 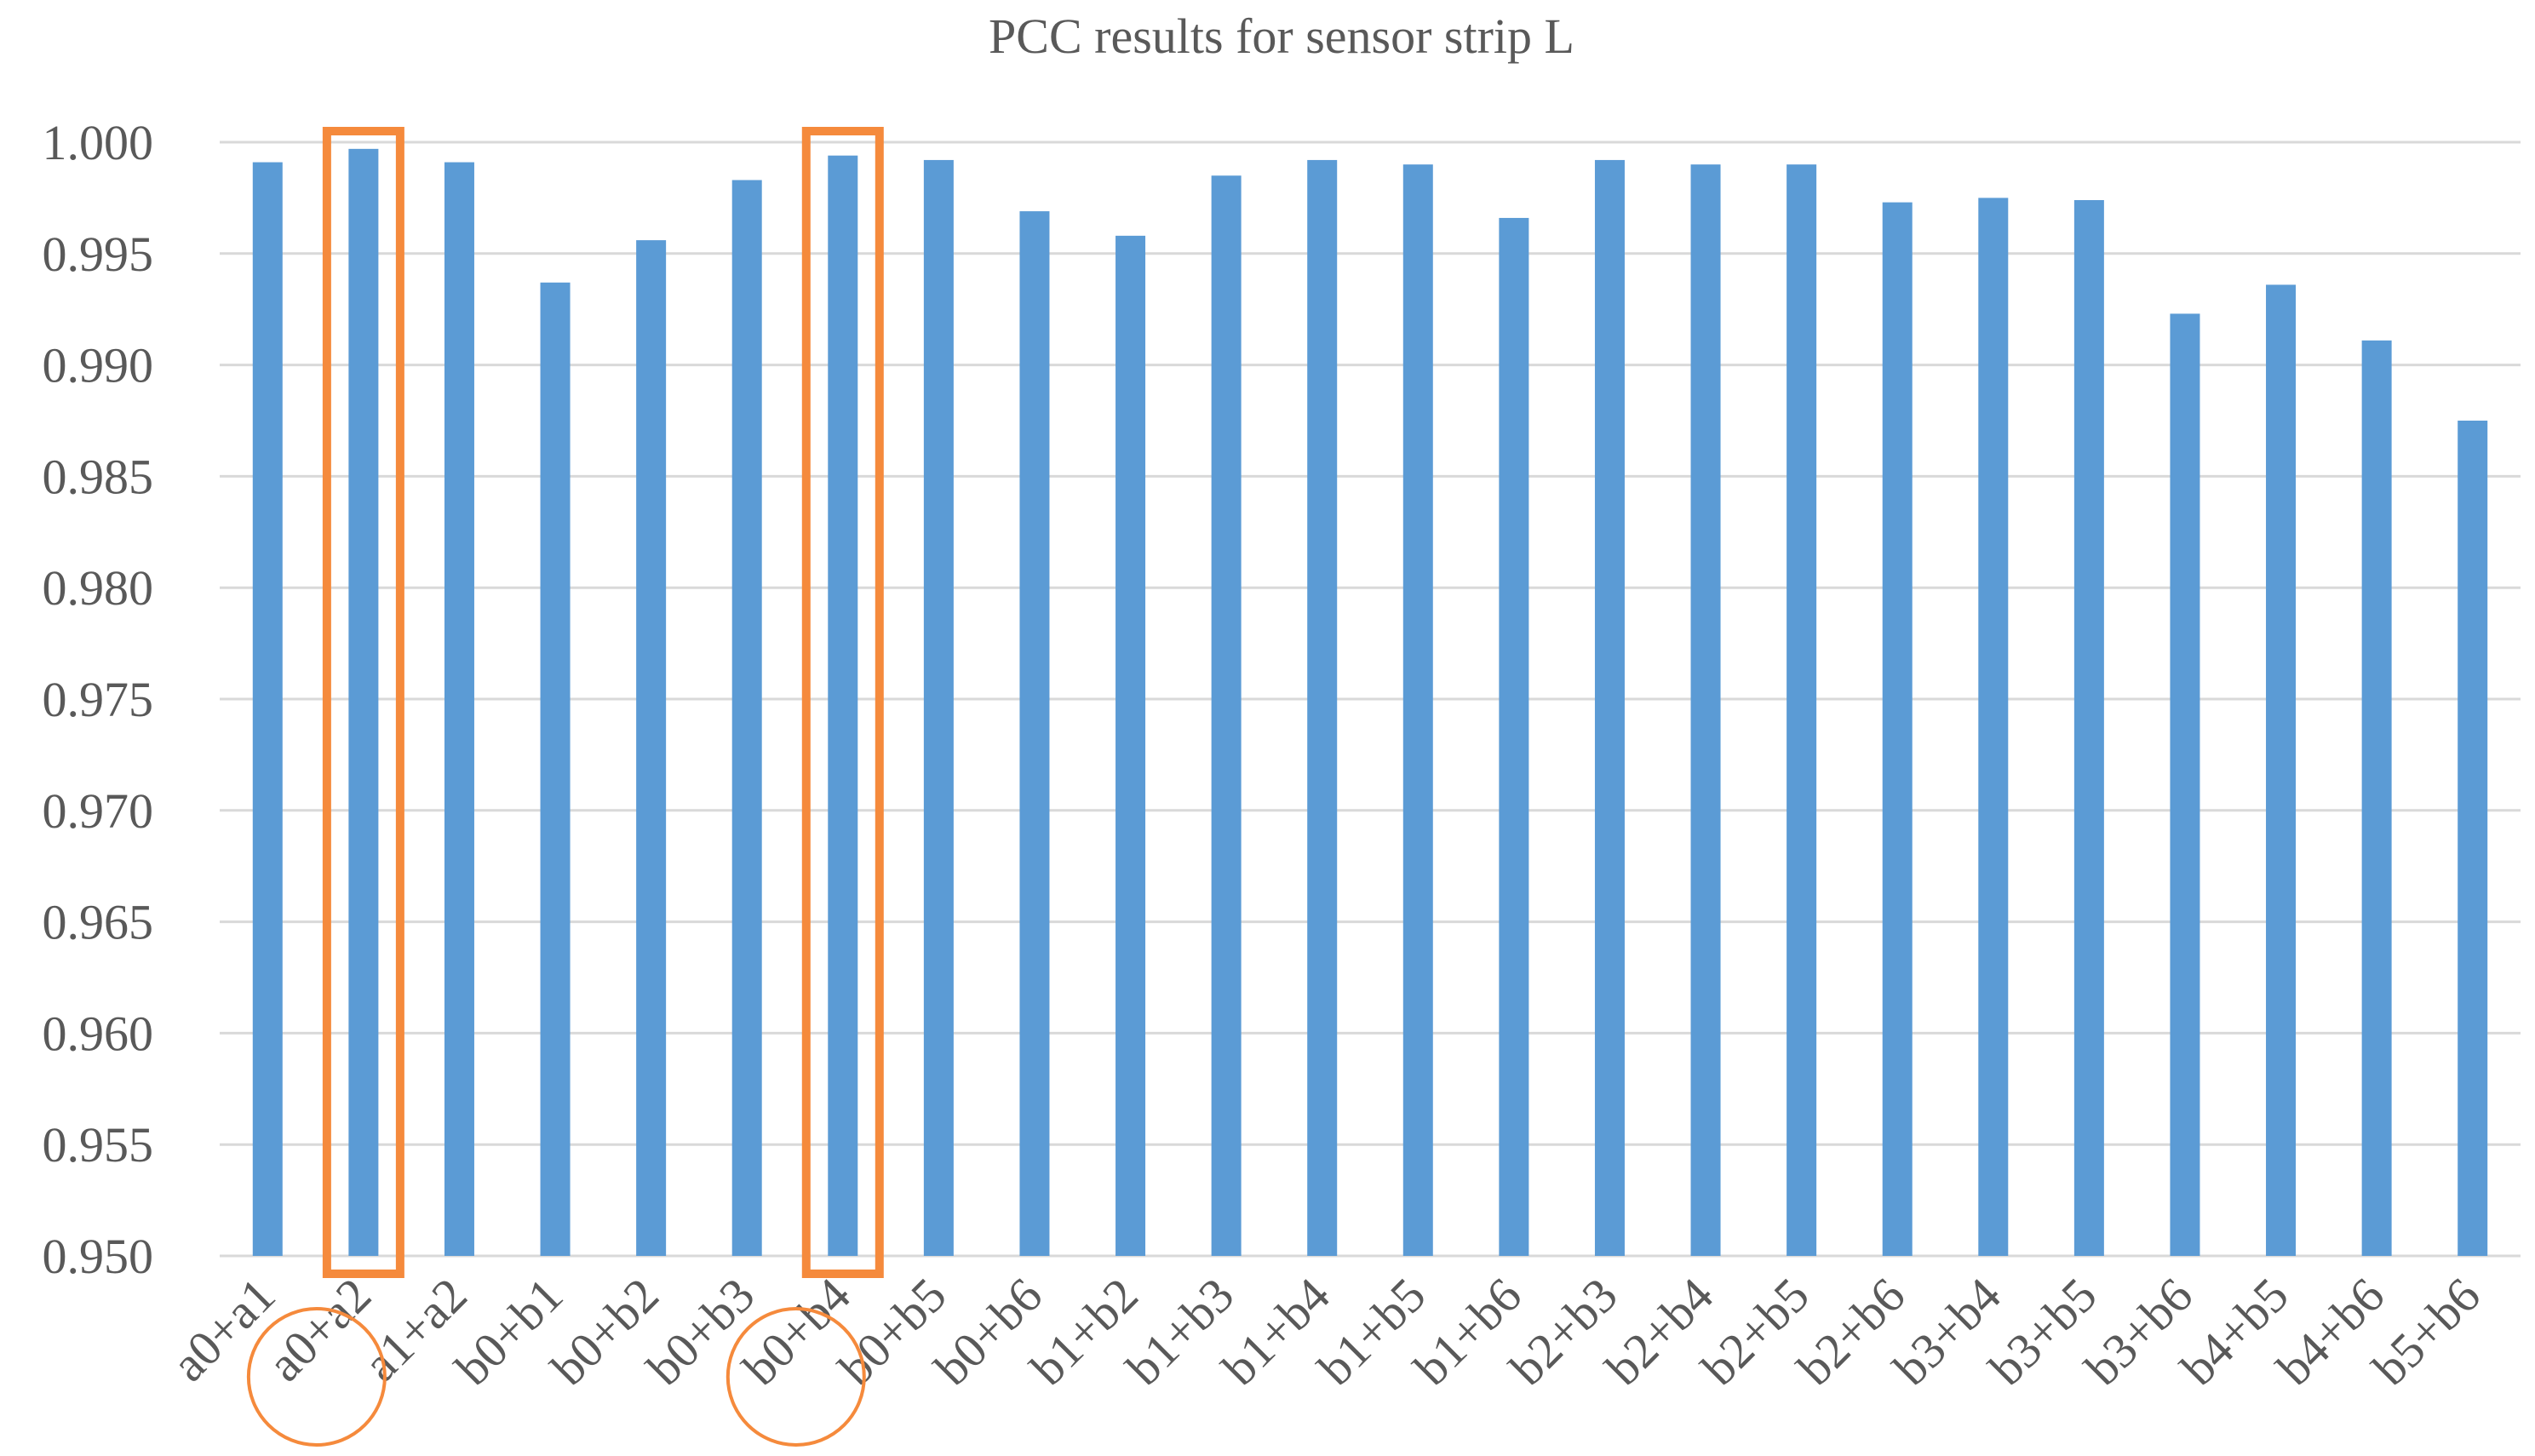 I want to click on x-tick-label: b4+b5, so click(x=2235, y=1331).